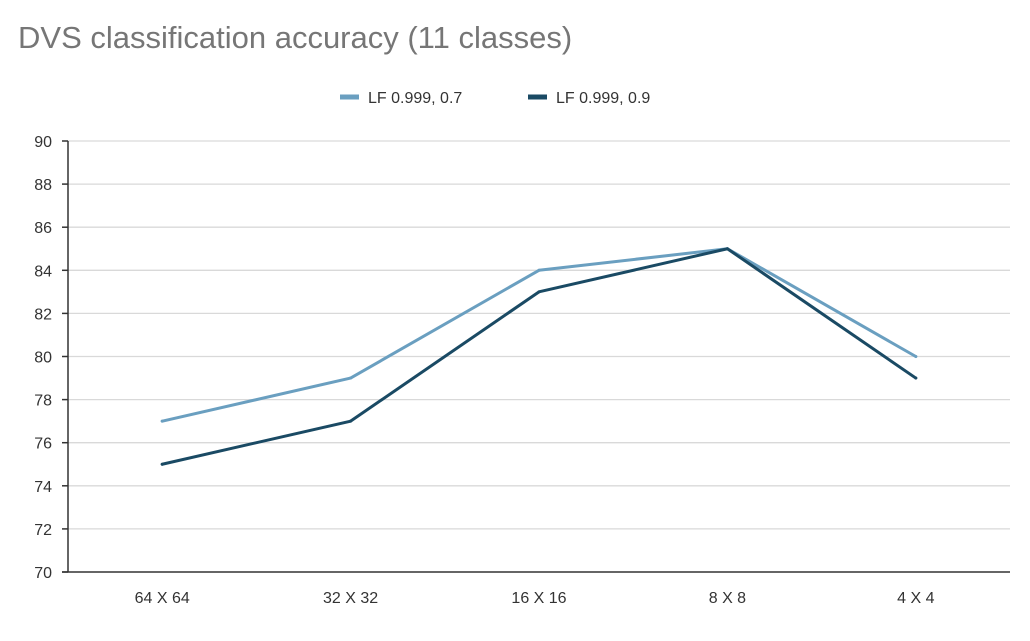  Describe the element at coordinates (43, 358) in the screenshot. I see `y-tick-label: 80` at that location.